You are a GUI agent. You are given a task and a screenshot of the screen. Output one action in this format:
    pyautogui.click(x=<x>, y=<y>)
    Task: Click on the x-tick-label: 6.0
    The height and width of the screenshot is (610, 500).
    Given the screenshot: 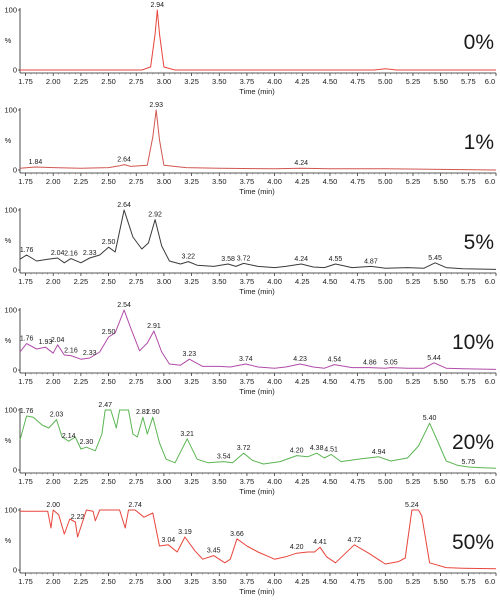 What is the action you would take?
    pyautogui.click(x=490, y=81)
    